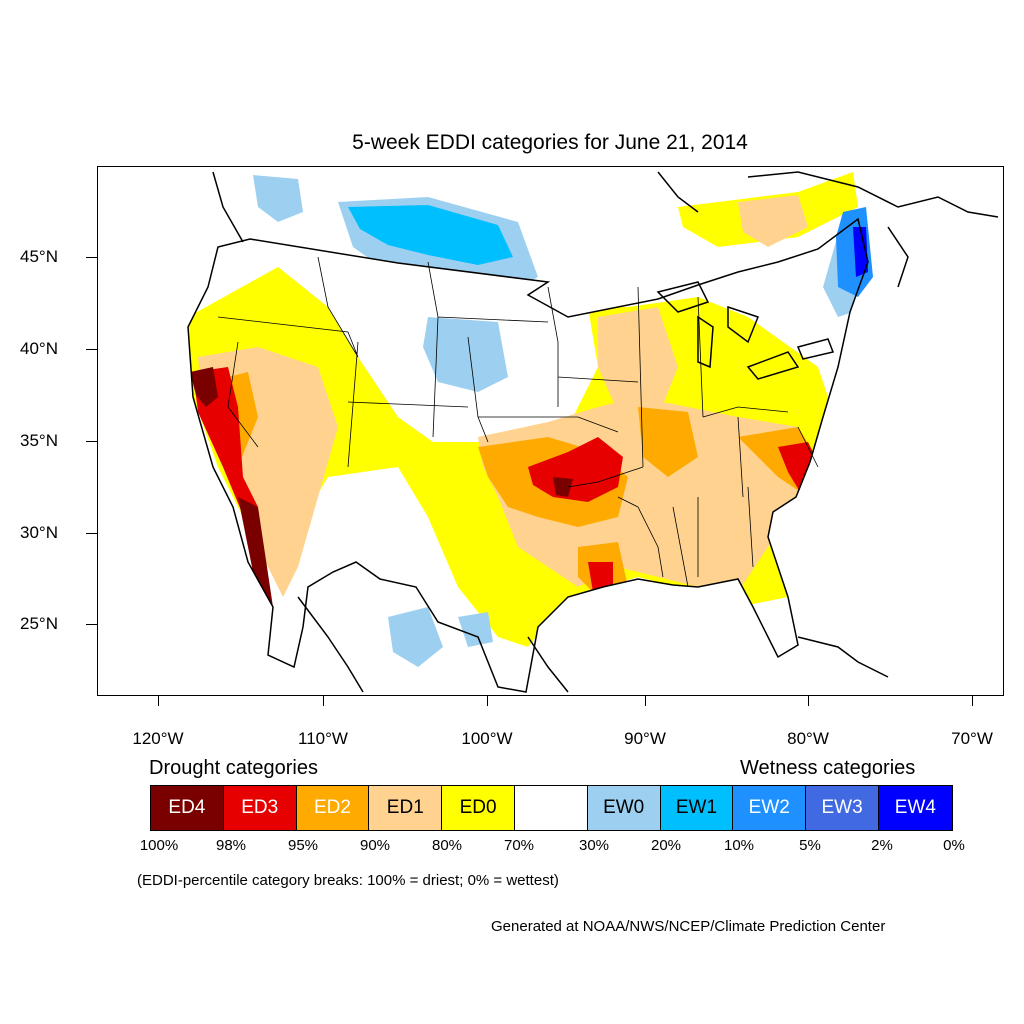 The image size is (1024, 1024). What do you see at coordinates (406, 808) in the screenshot?
I see `legend-box-ed1: ED1` at bounding box center [406, 808].